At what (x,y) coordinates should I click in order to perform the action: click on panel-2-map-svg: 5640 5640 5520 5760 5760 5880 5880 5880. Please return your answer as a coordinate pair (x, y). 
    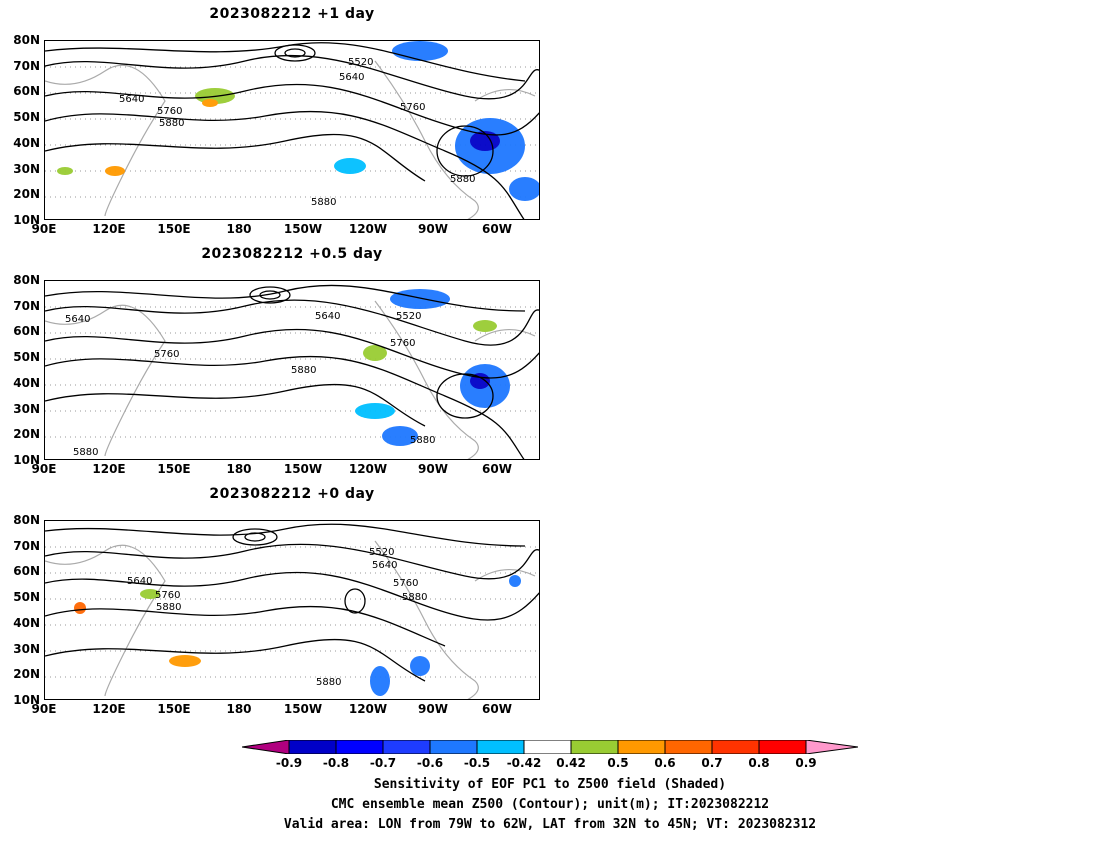
    Looking at the image, I should click on (292, 371).